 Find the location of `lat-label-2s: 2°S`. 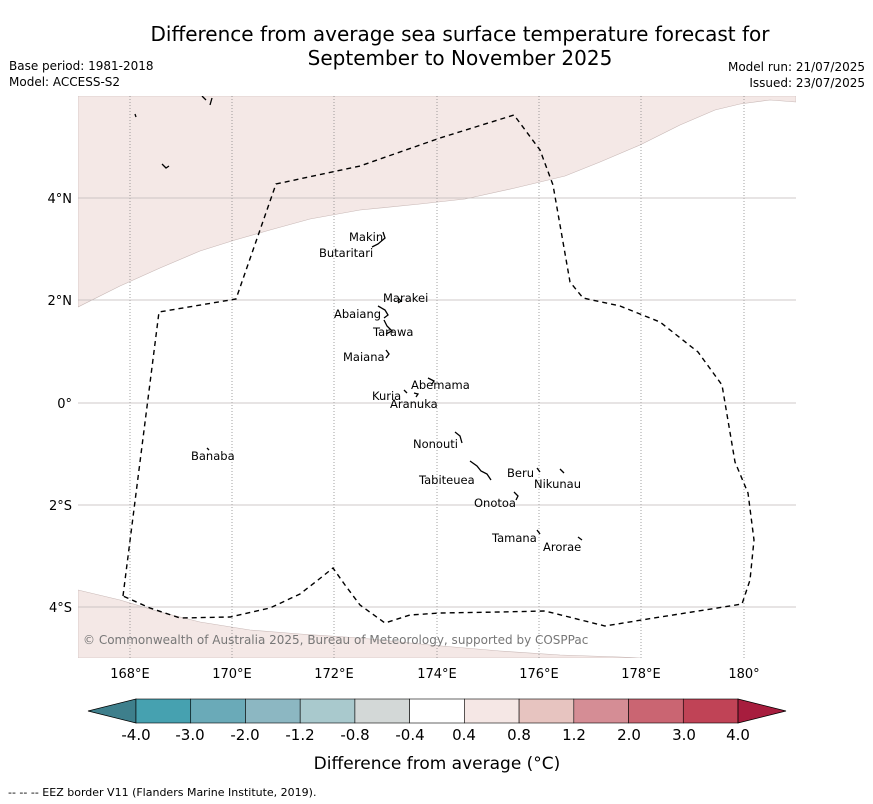

lat-label-2s: 2°S is located at coordinates (60, 506).